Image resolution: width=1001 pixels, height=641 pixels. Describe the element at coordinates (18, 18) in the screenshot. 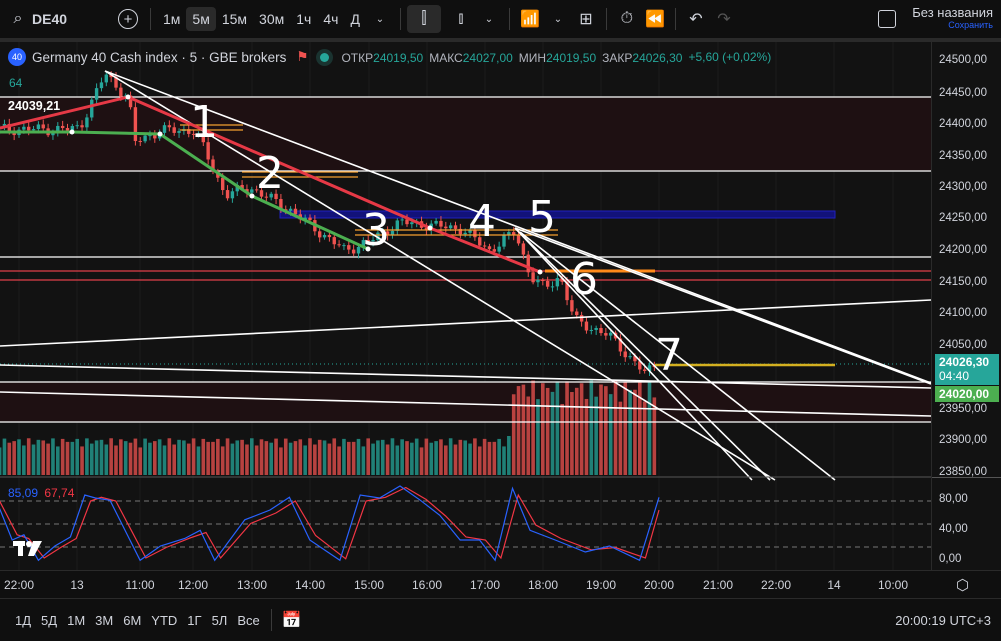

I see `search-icon: ⌕` at that location.